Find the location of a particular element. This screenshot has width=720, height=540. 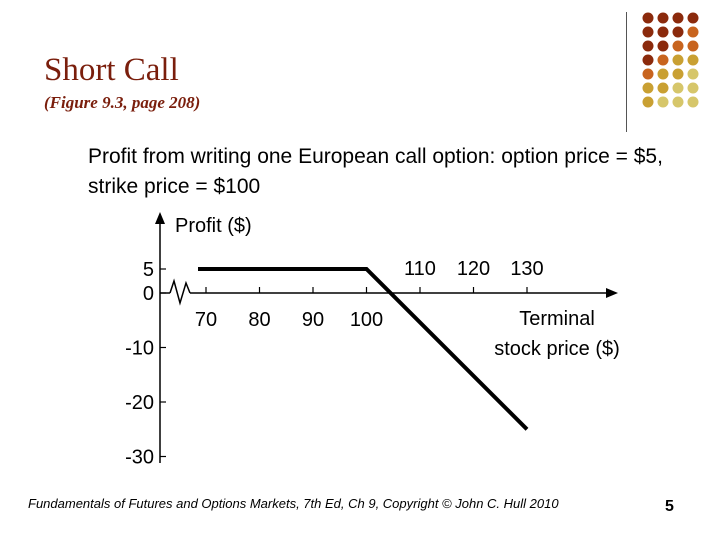

x-tick-label: 120 is located at coordinates (473, 269).